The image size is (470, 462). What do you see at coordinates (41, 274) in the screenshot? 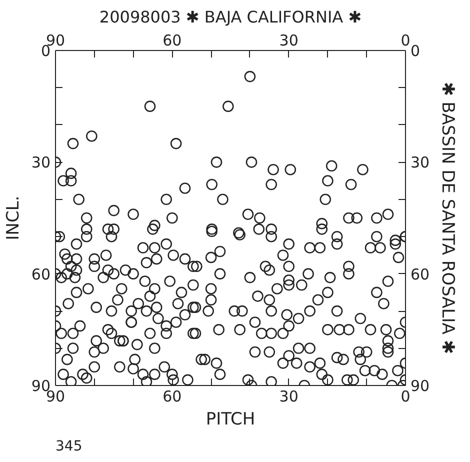
I see `y-tick-label: 60` at bounding box center [41, 274].